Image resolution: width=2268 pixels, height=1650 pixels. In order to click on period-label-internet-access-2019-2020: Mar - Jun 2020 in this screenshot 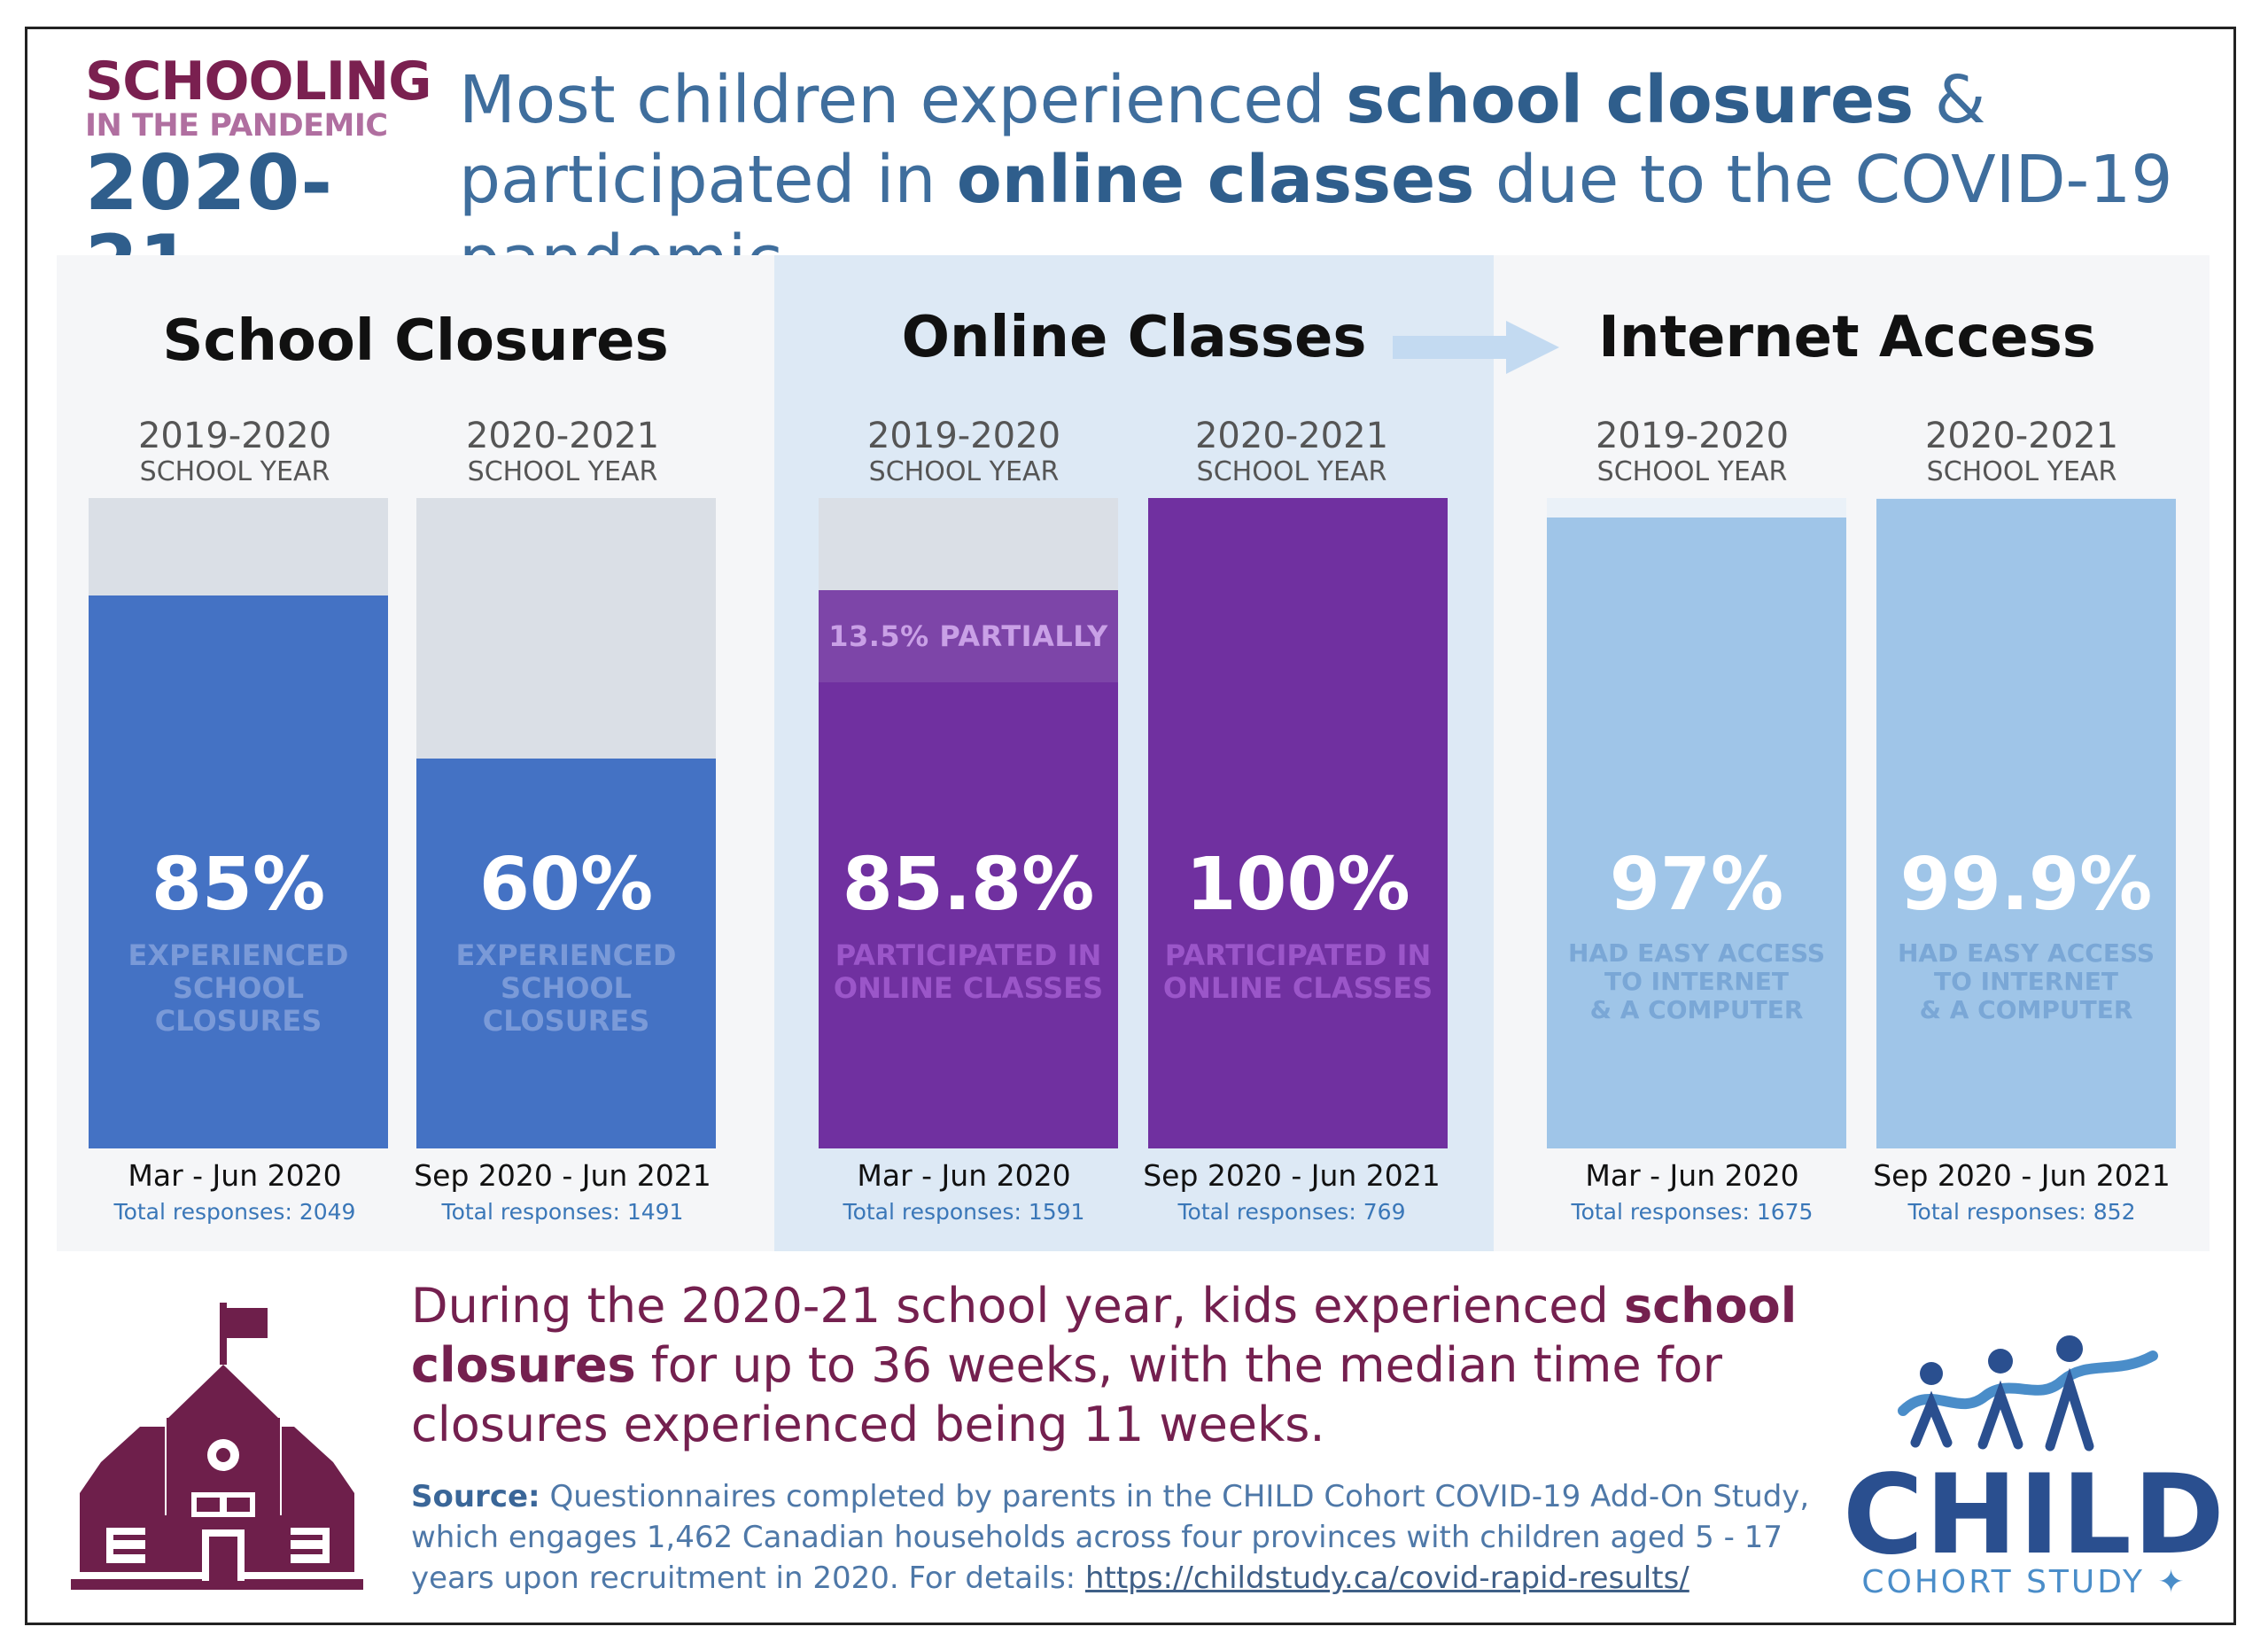, I will do `click(1692, 1175)`.